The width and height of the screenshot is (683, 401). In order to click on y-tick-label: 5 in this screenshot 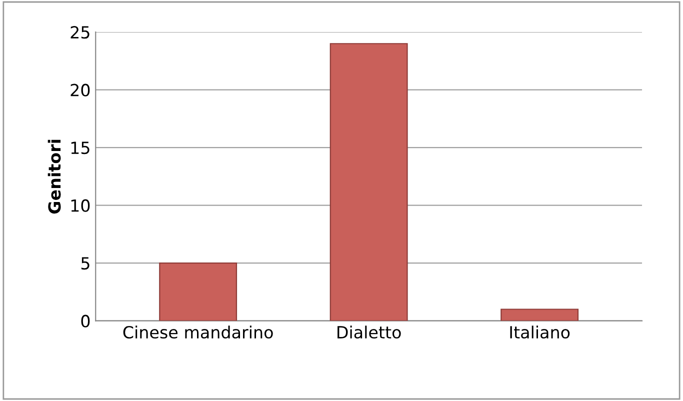, I will do `click(85, 263)`.